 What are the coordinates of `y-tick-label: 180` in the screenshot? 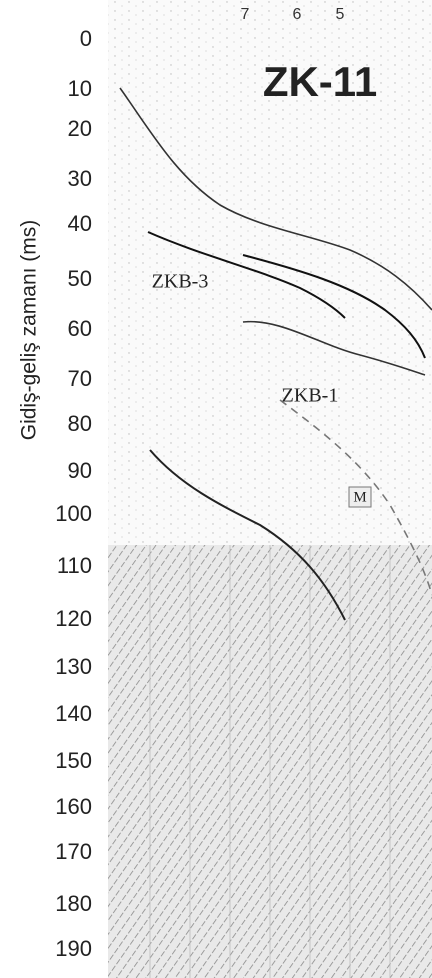 It's located at (73, 903).